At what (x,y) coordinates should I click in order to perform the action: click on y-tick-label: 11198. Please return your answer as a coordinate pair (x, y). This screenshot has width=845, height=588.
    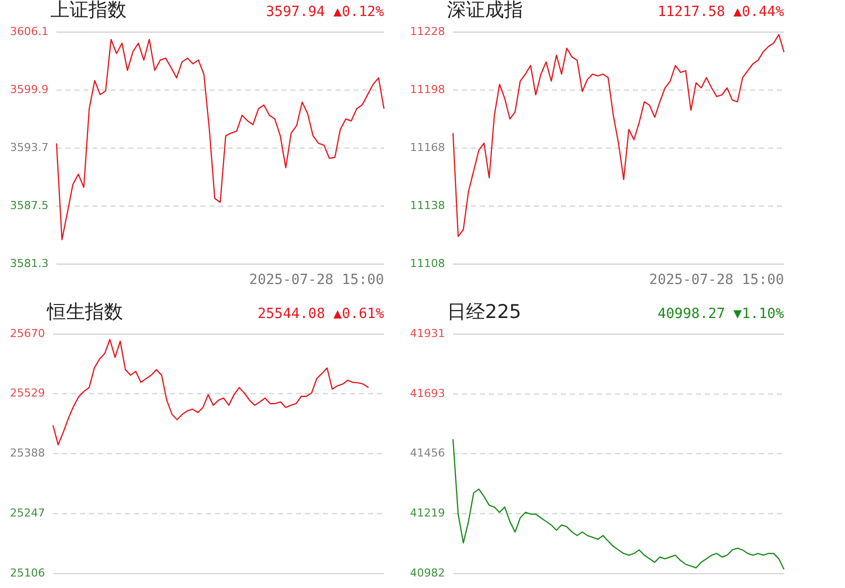
    Looking at the image, I should click on (427, 89).